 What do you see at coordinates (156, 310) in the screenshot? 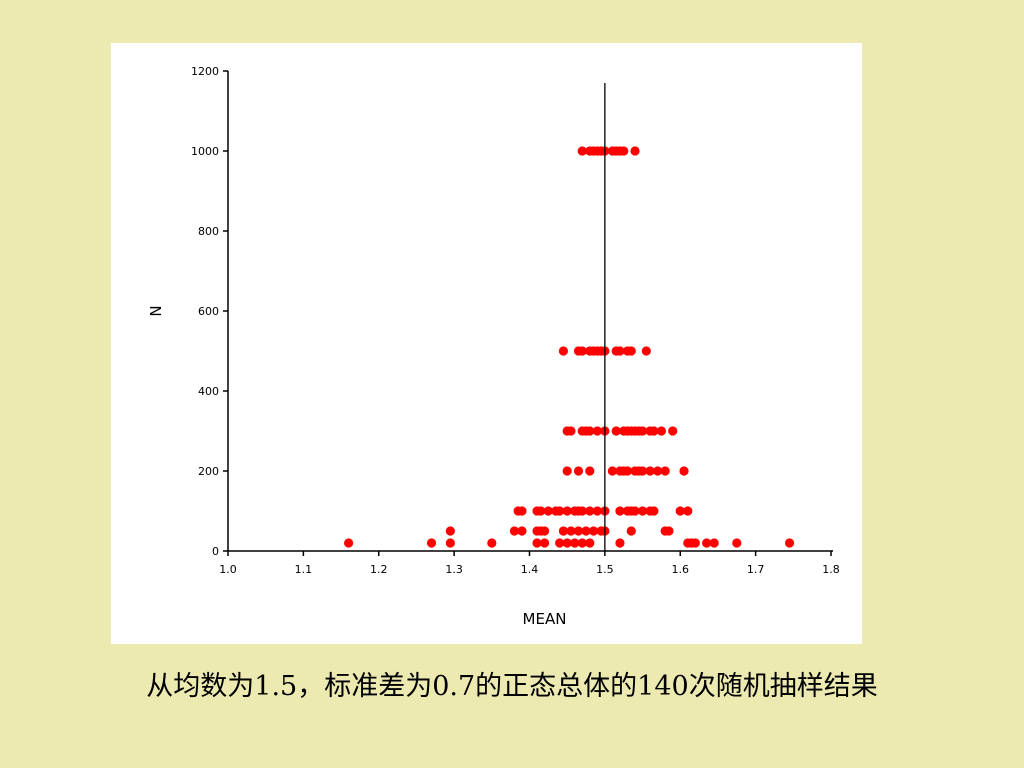
I see `y-axis-label: N` at bounding box center [156, 310].